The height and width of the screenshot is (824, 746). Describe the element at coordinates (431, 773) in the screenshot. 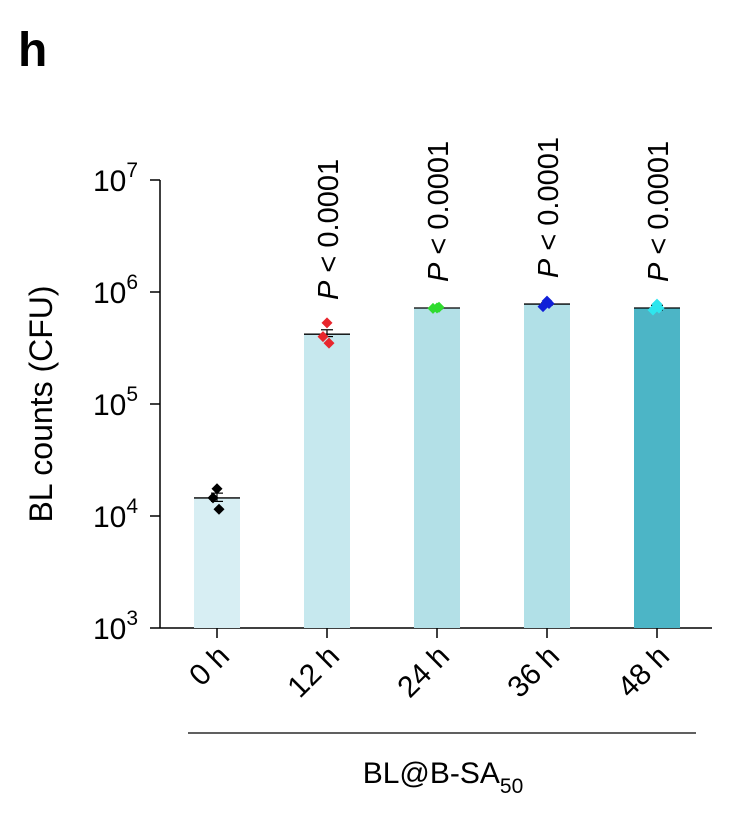

I see `group-label-main: BL@B-SA` at that location.